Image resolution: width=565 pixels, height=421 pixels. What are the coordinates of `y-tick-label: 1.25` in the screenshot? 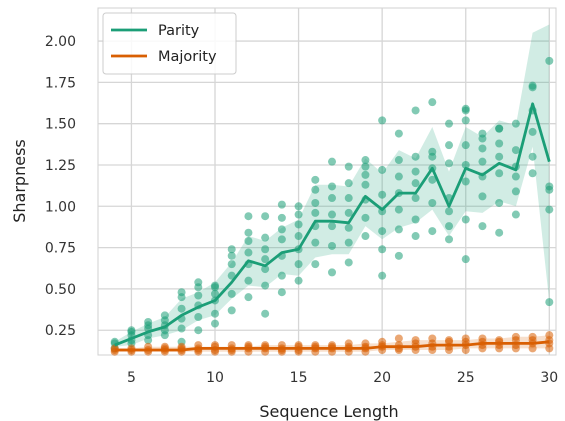 It's located at (60, 166).